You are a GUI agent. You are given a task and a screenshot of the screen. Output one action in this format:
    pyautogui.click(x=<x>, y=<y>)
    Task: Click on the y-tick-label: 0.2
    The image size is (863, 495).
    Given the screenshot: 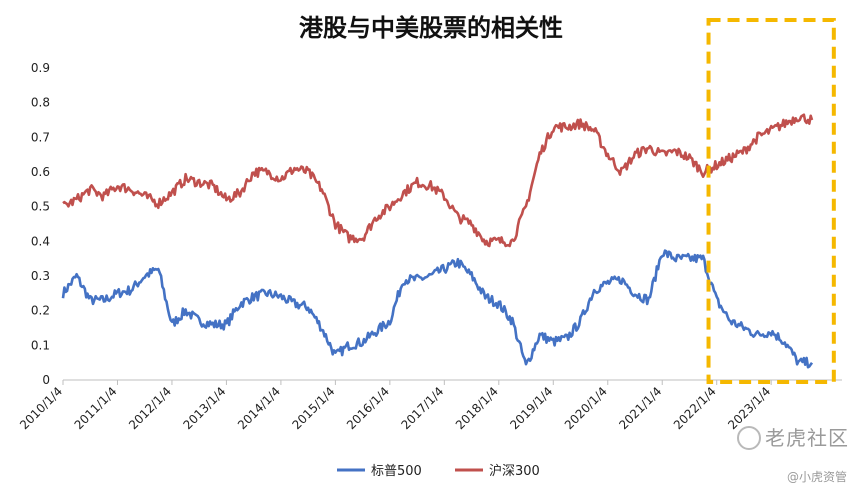 What is the action you would take?
    pyautogui.click(x=40, y=311)
    